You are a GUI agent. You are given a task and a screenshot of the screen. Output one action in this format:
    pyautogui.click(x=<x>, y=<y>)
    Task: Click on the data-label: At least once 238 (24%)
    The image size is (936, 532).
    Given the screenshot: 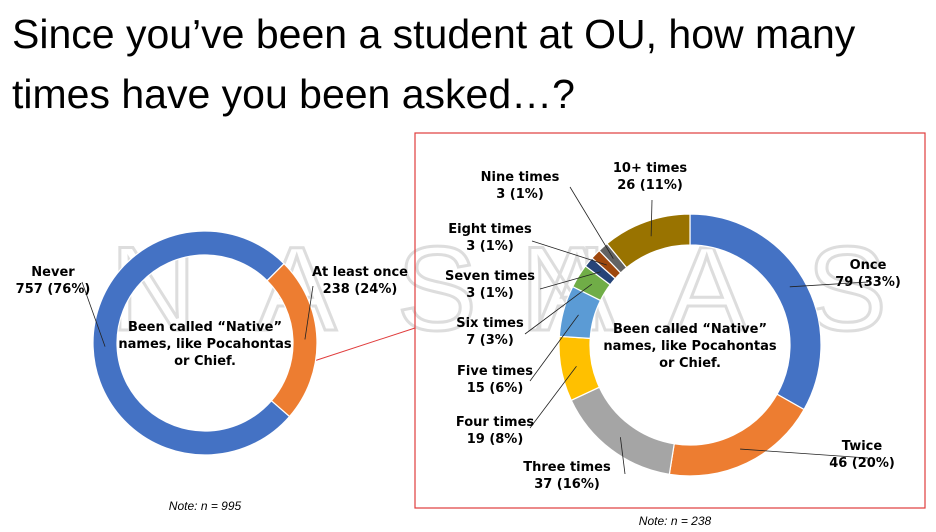 What is the action you would take?
    pyautogui.click(x=360, y=281)
    